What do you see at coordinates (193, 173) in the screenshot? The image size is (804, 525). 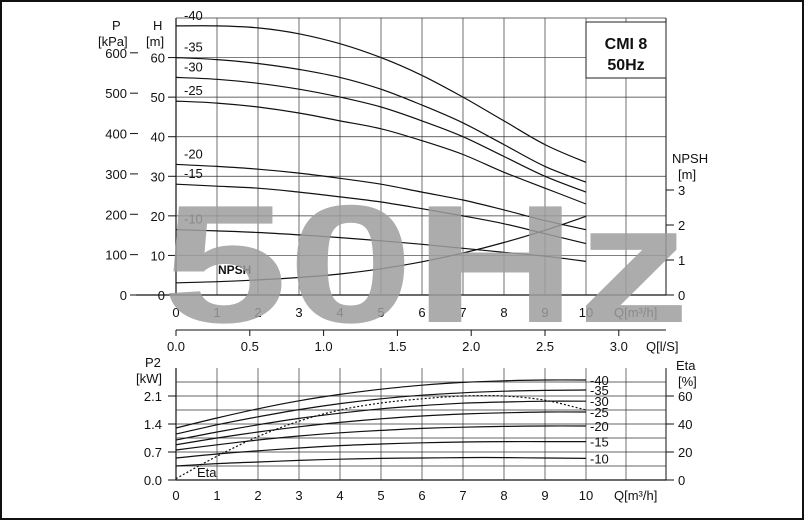 I see `head-curve-label: -15` at bounding box center [193, 173].